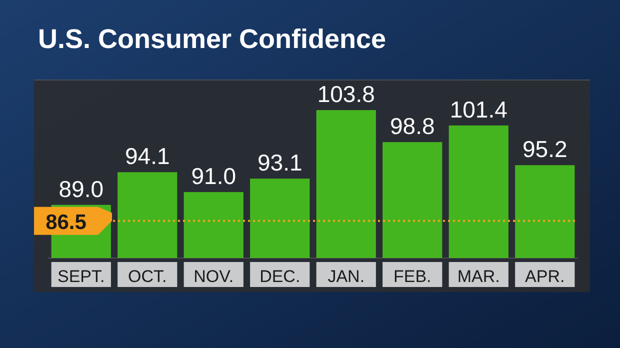 Image resolution: width=620 pixels, height=348 pixels. Describe the element at coordinates (545, 276) in the screenshot. I see `x-tick-label: APR.` at that location.